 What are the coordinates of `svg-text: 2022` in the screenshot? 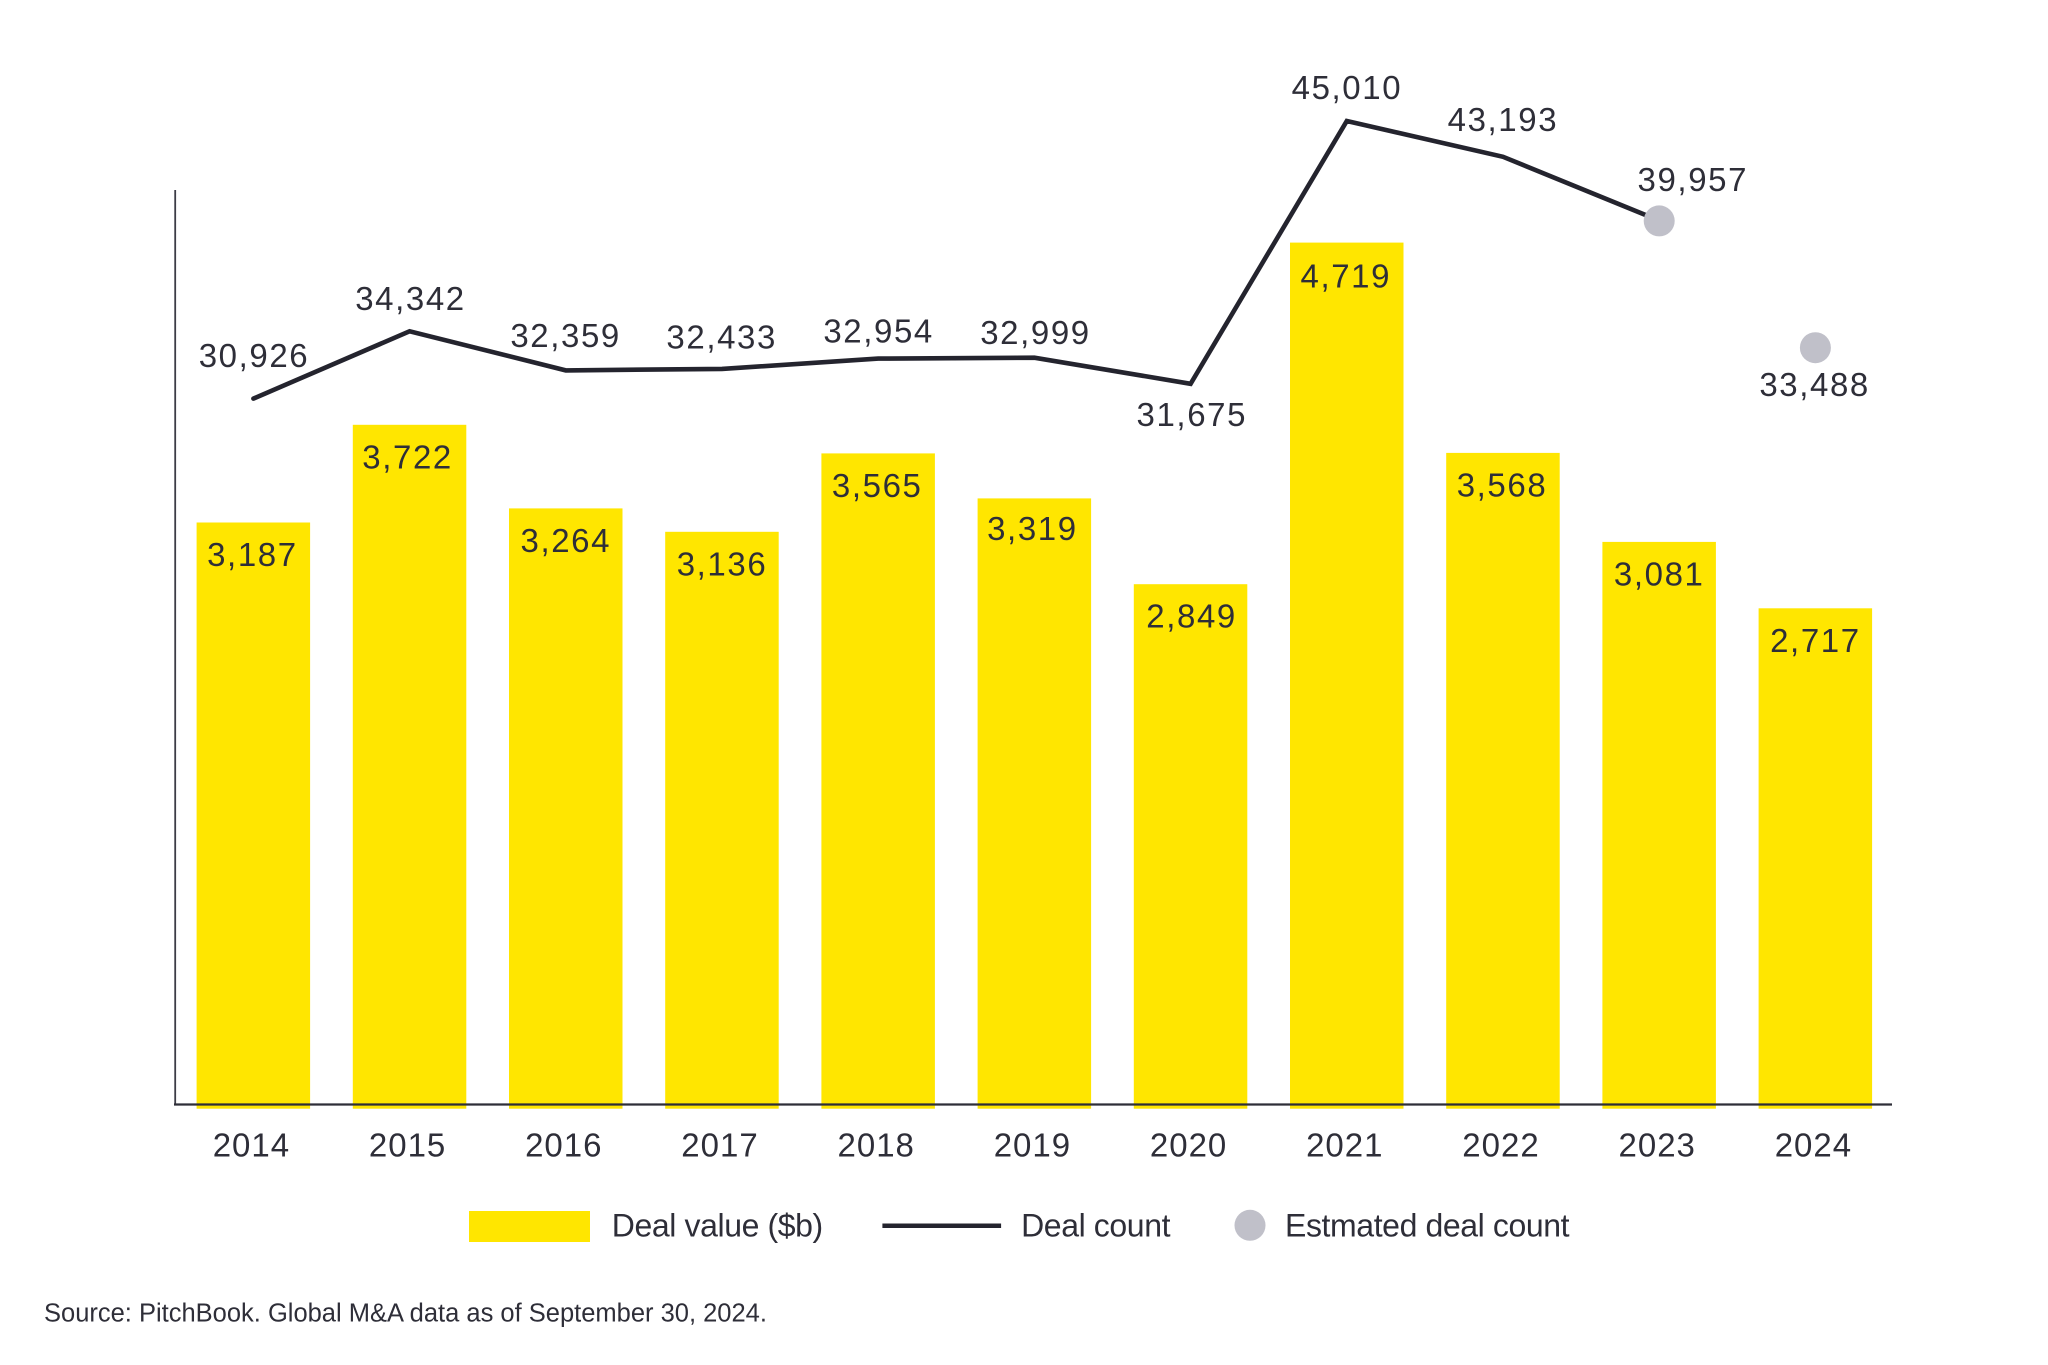 It's located at (1500, 1145).